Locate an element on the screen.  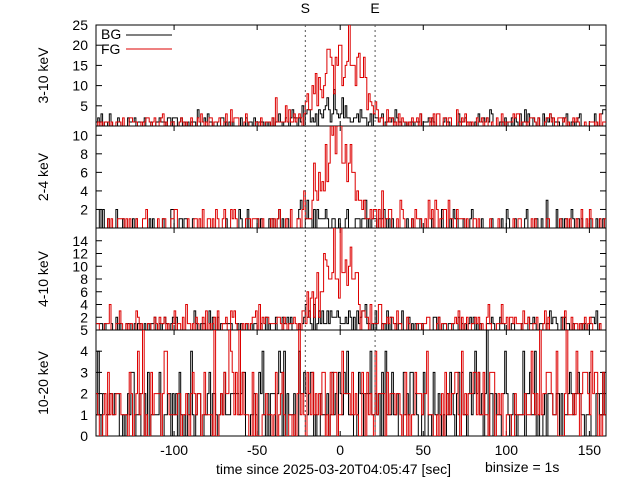
y-tick-label: 1 is located at coordinates (84, 415).